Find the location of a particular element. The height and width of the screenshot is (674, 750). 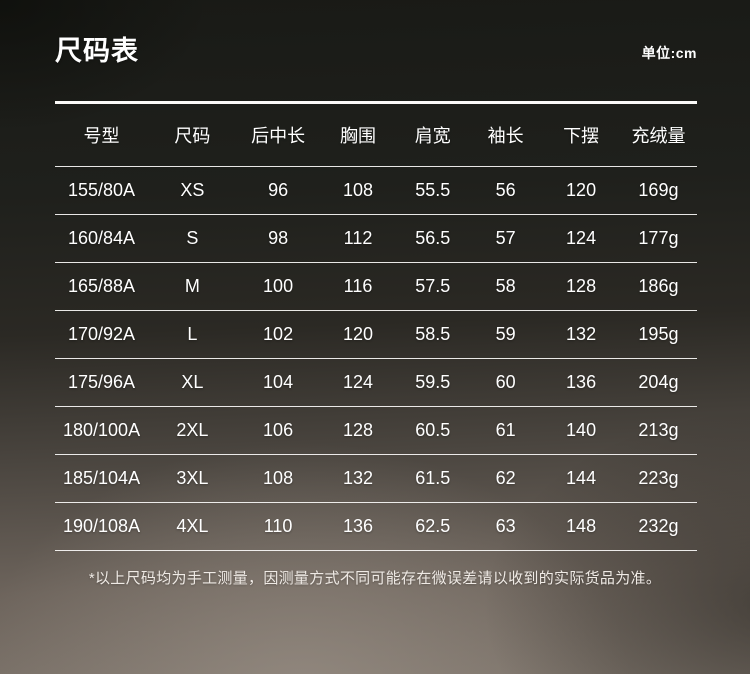

column-header-0: 号型 is located at coordinates (101, 136).